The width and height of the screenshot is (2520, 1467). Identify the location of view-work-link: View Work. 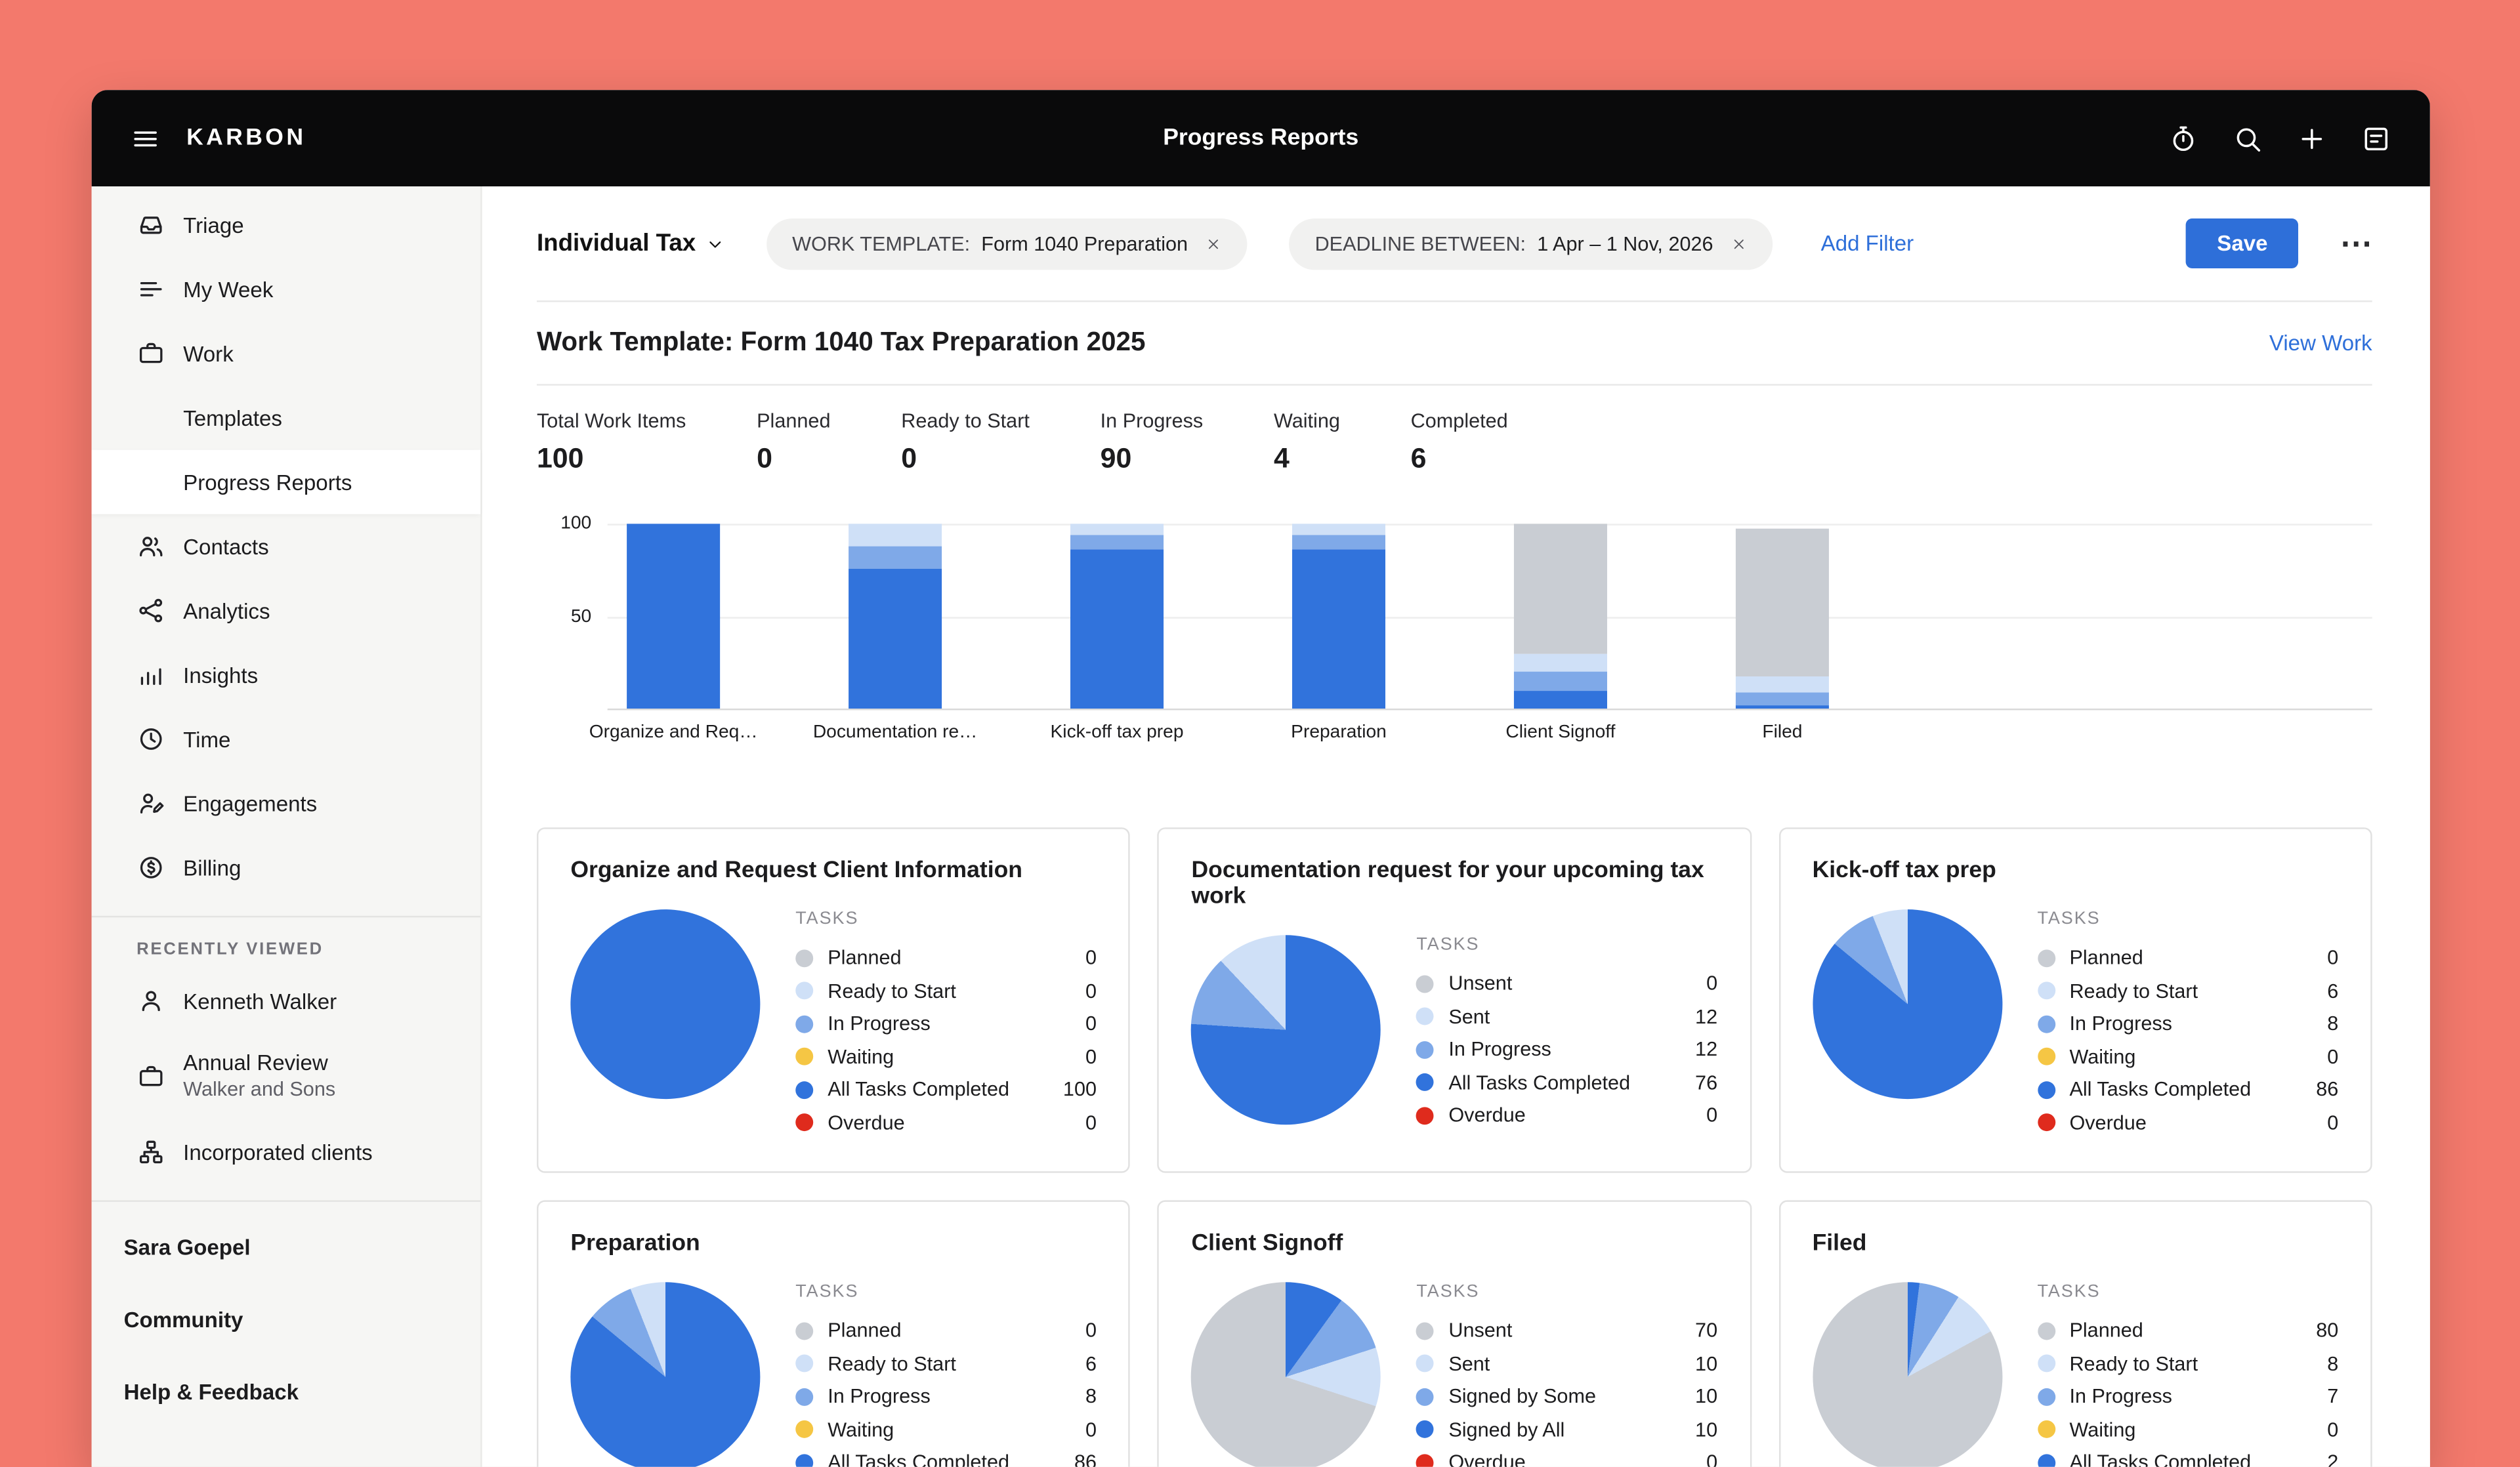
(2320, 343).